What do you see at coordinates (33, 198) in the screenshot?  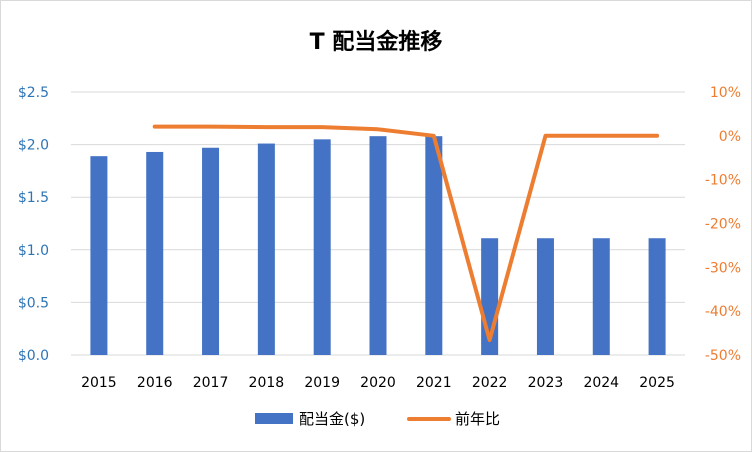 I see `left-tick-label: $1.5` at bounding box center [33, 198].